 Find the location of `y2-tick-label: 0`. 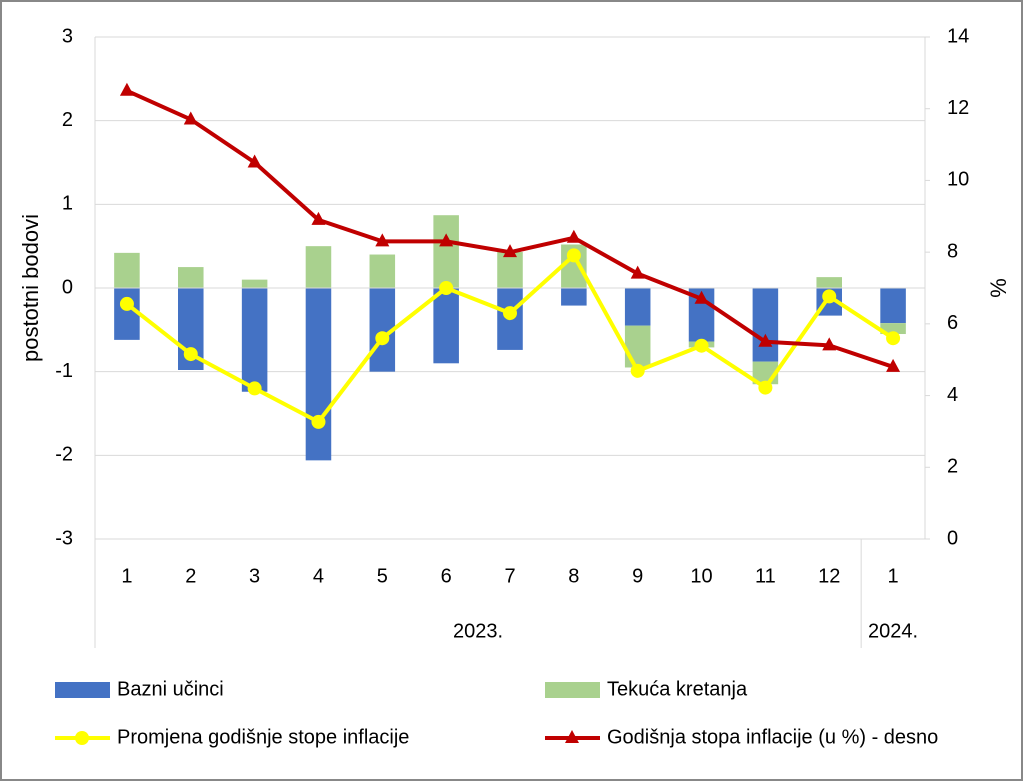

y2-tick-label: 0 is located at coordinates (952, 538).